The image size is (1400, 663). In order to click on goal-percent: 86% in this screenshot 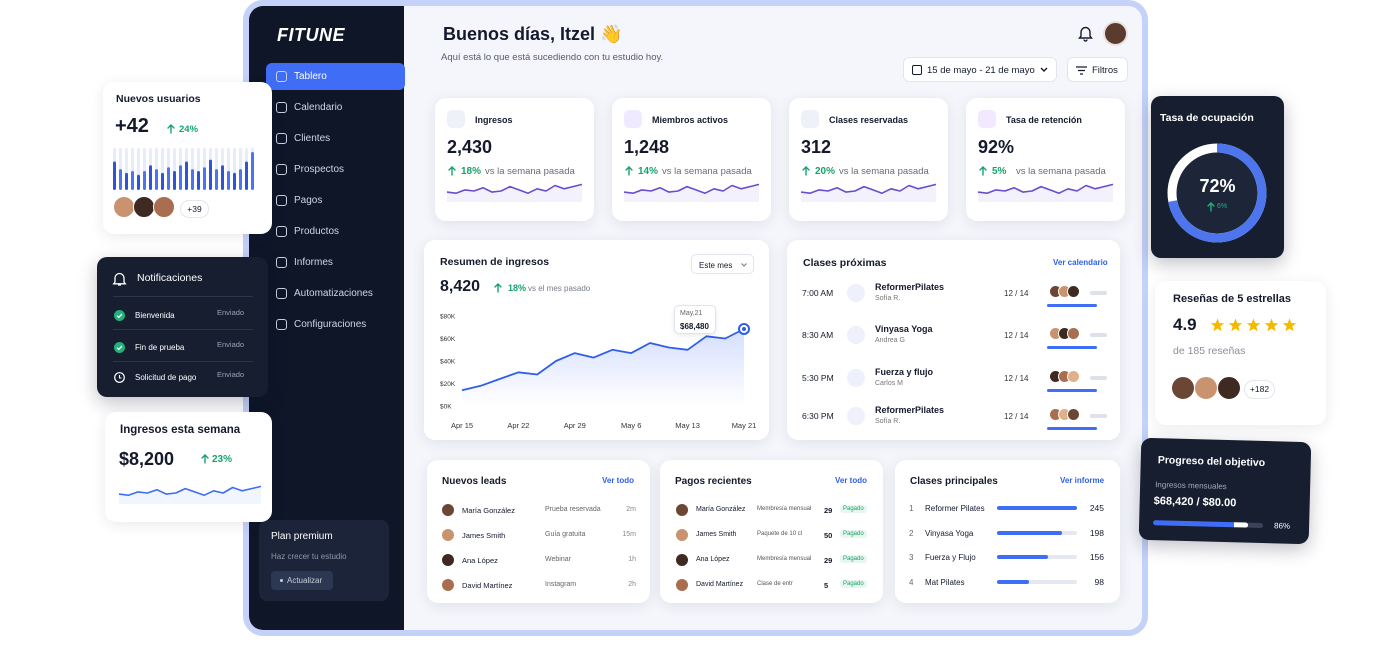, I will do `click(1282, 526)`.